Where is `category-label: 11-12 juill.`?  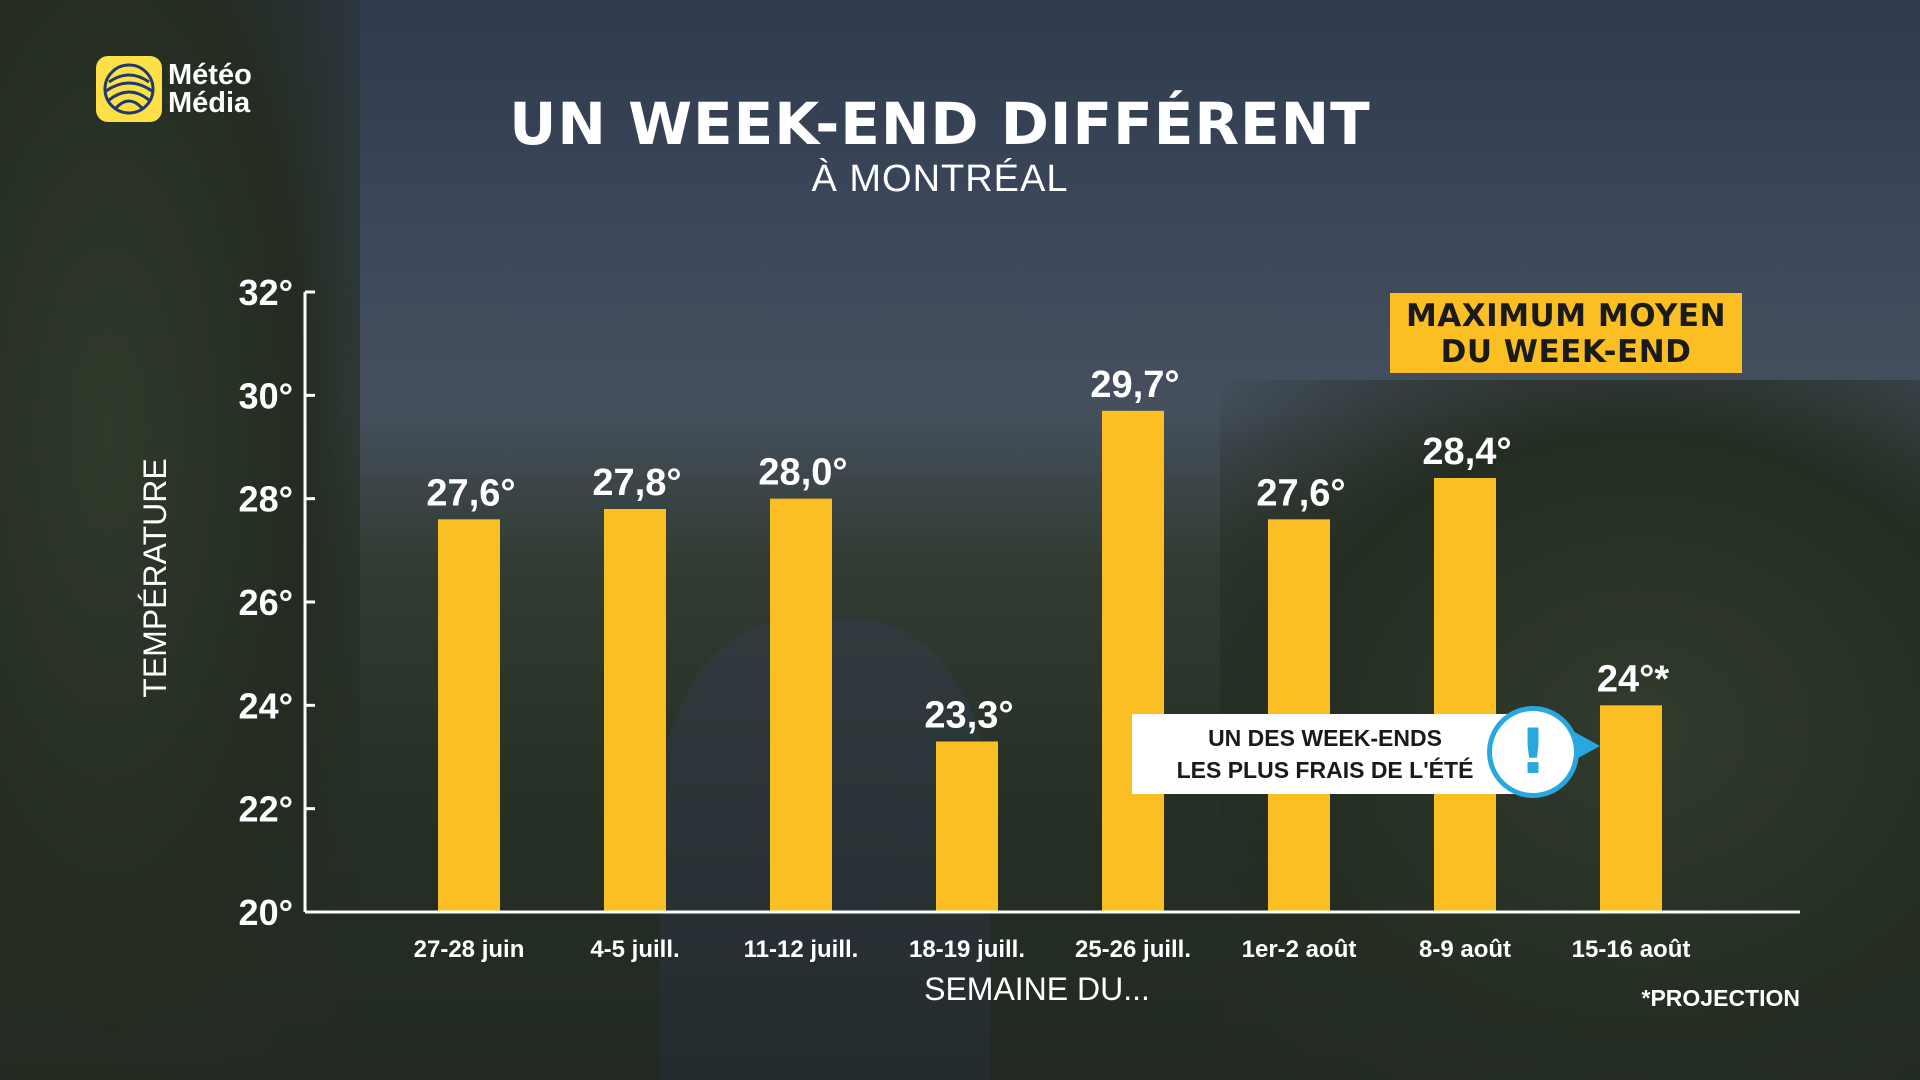
category-label: 11-12 juill. is located at coordinates (801, 949).